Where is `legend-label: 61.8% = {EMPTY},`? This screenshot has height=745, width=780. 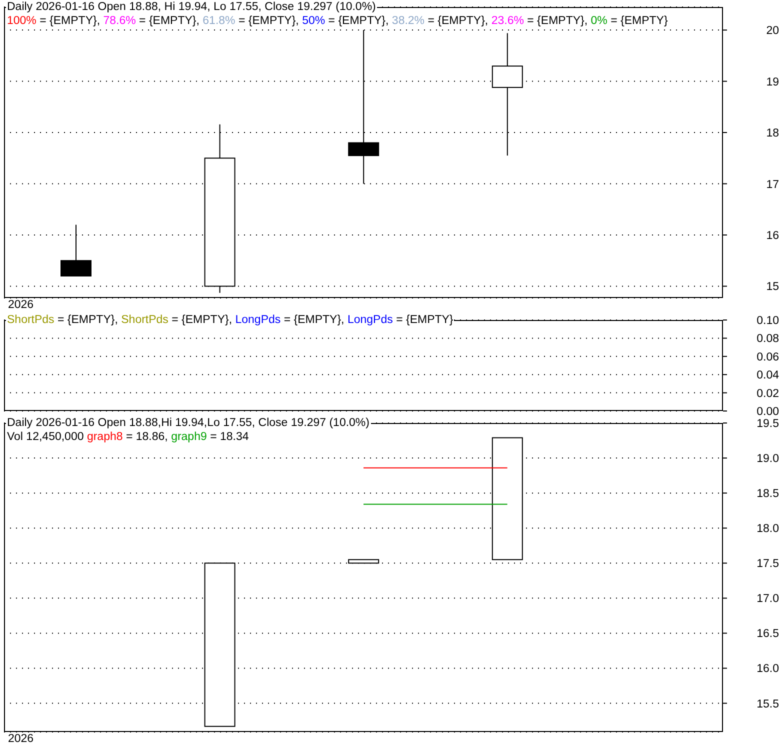
legend-label: 61.8% = {EMPTY}, is located at coordinates (251, 21).